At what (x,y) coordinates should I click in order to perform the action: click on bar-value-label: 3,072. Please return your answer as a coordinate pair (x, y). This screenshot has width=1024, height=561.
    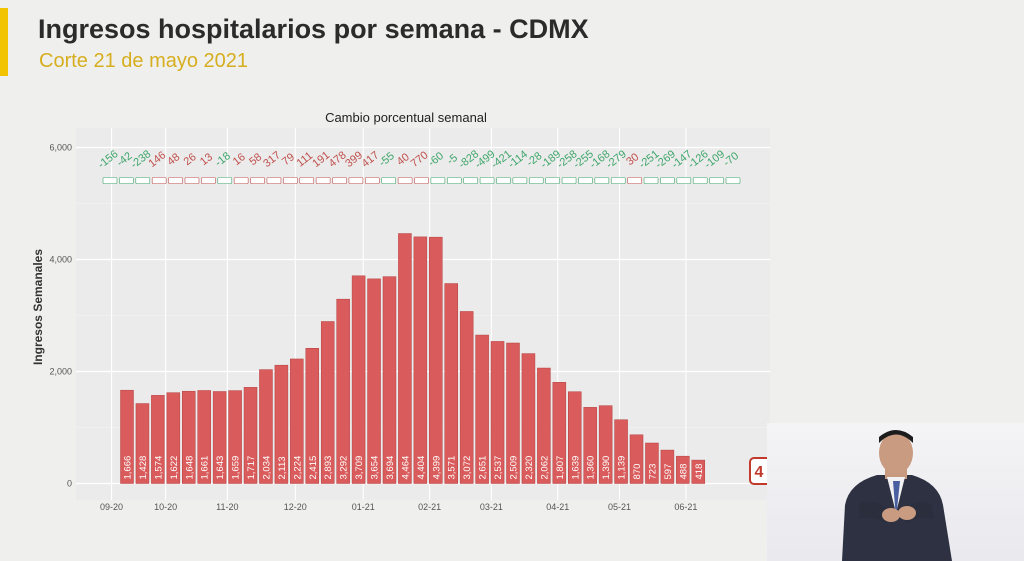
    Looking at the image, I should click on (467, 468).